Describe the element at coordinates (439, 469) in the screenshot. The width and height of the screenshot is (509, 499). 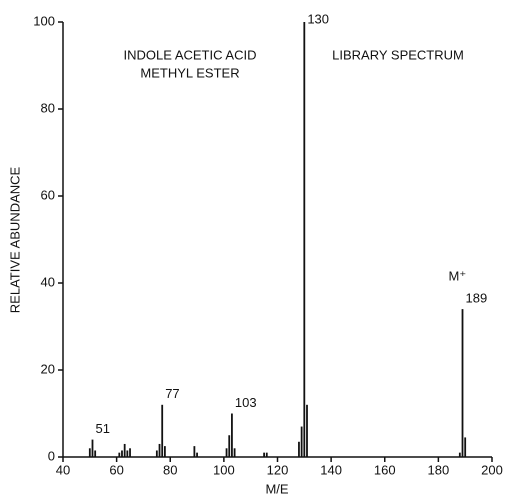
I see `x-tick-label: 180` at that location.